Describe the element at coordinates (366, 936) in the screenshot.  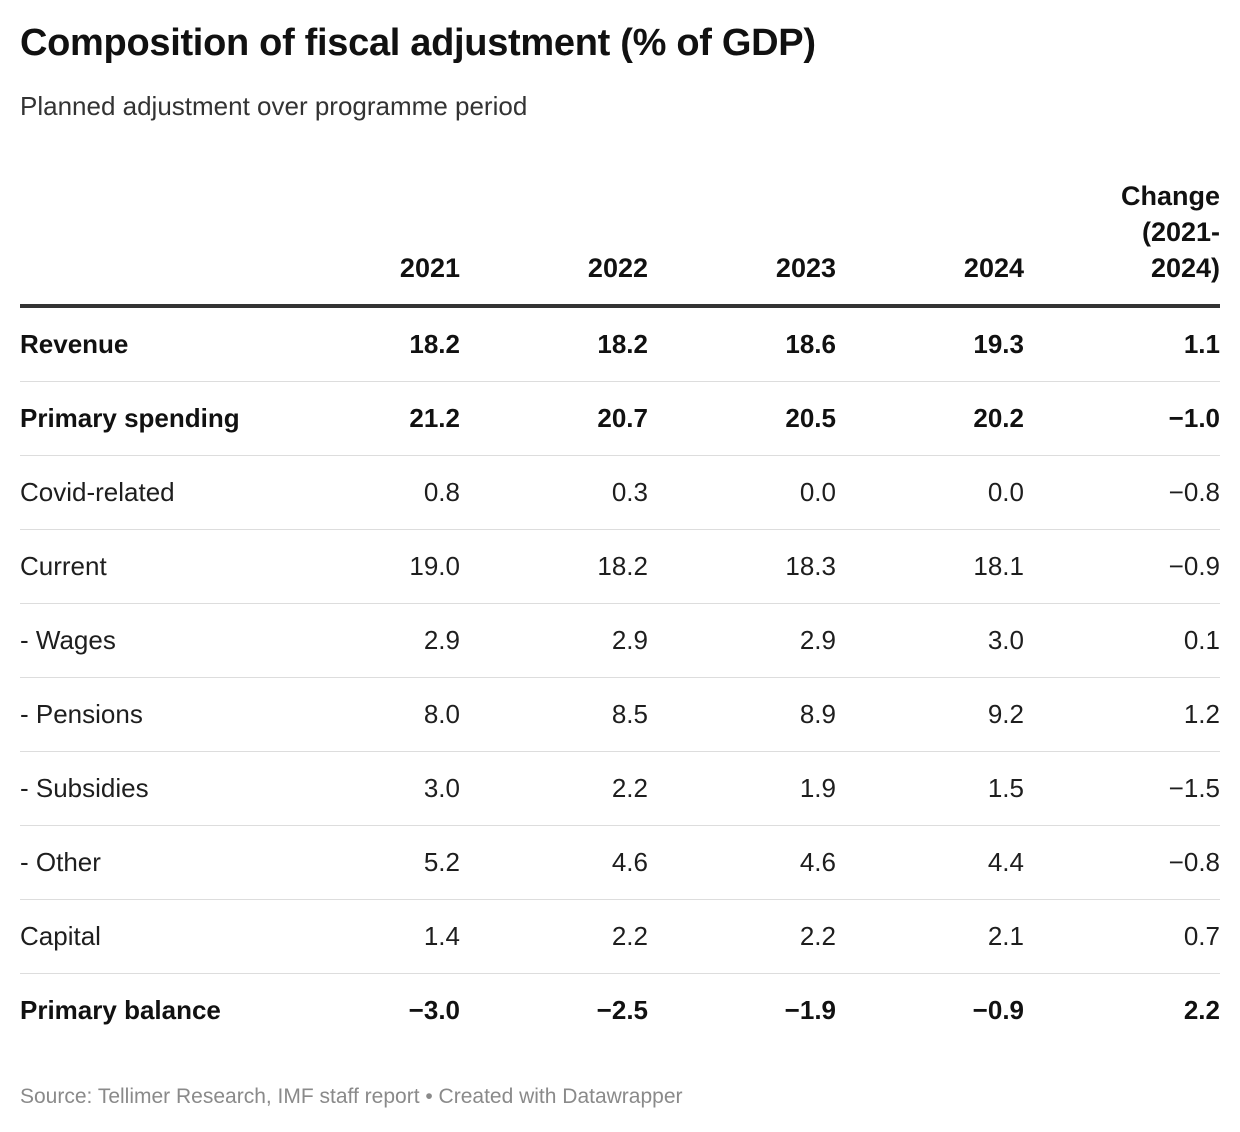
I see `table-cell: 1.4` at that location.